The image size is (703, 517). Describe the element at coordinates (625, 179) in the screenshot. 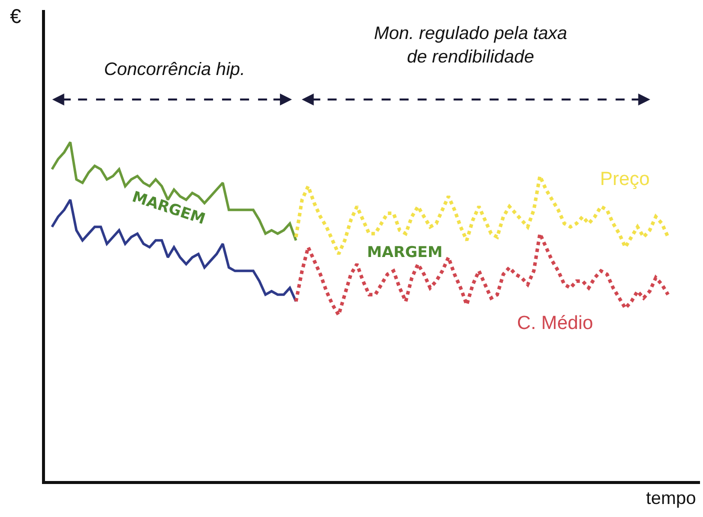

I see `series-label: Preço` at that location.